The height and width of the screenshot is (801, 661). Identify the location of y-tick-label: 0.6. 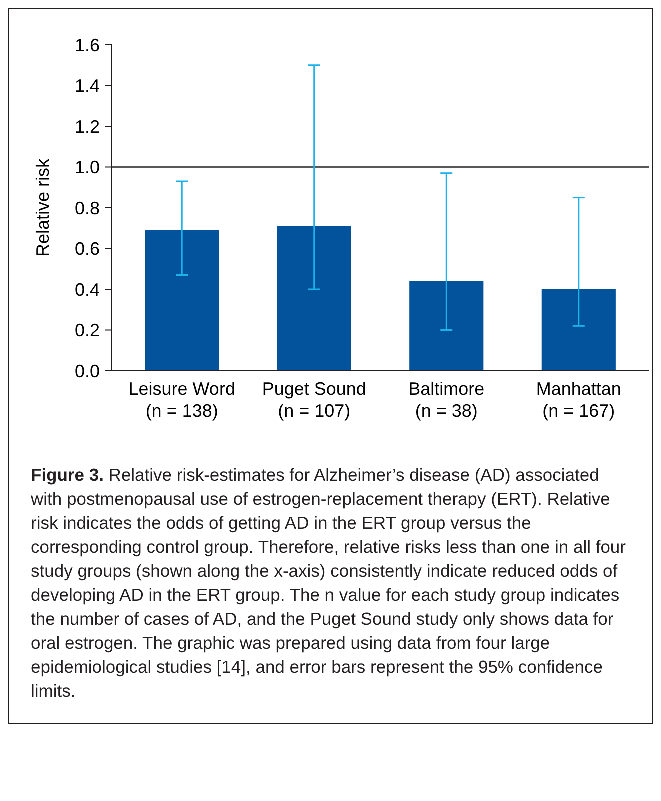
(87, 249).